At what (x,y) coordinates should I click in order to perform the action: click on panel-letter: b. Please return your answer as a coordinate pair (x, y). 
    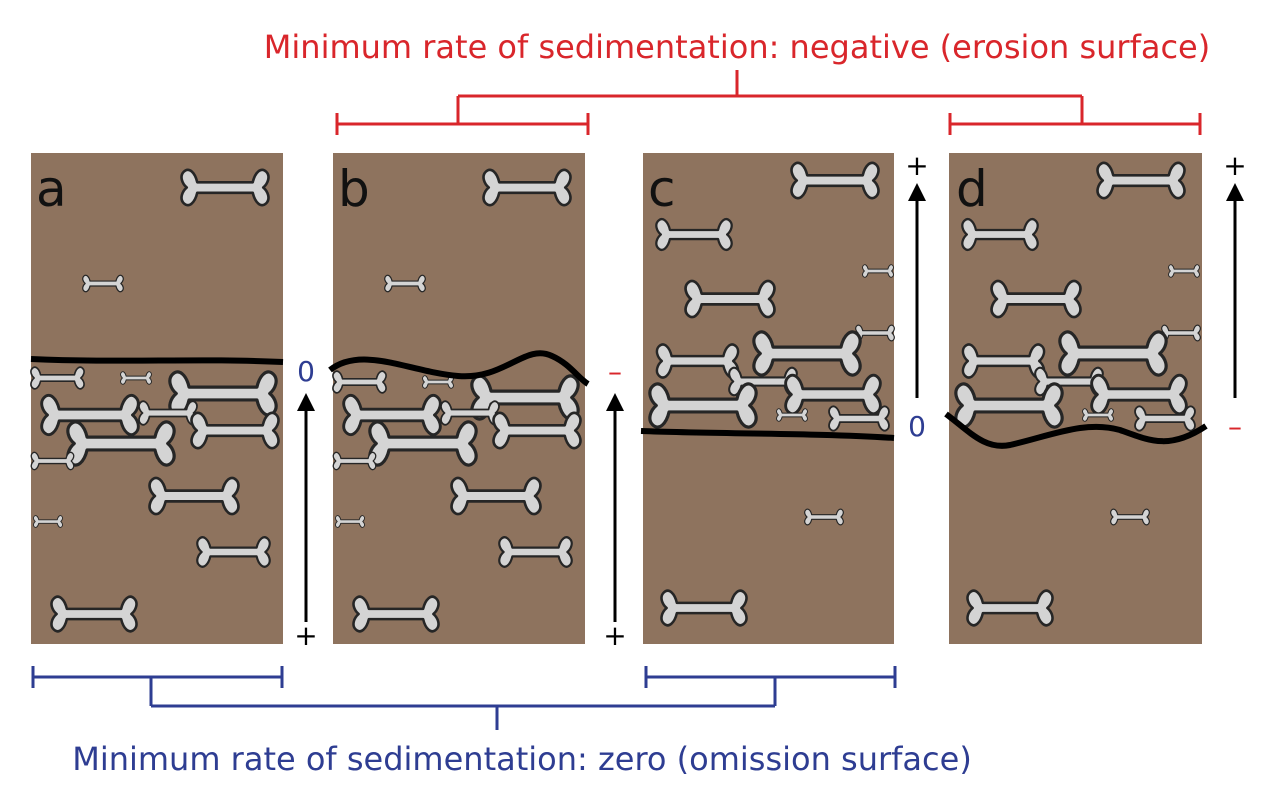
    Looking at the image, I should click on (354, 189).